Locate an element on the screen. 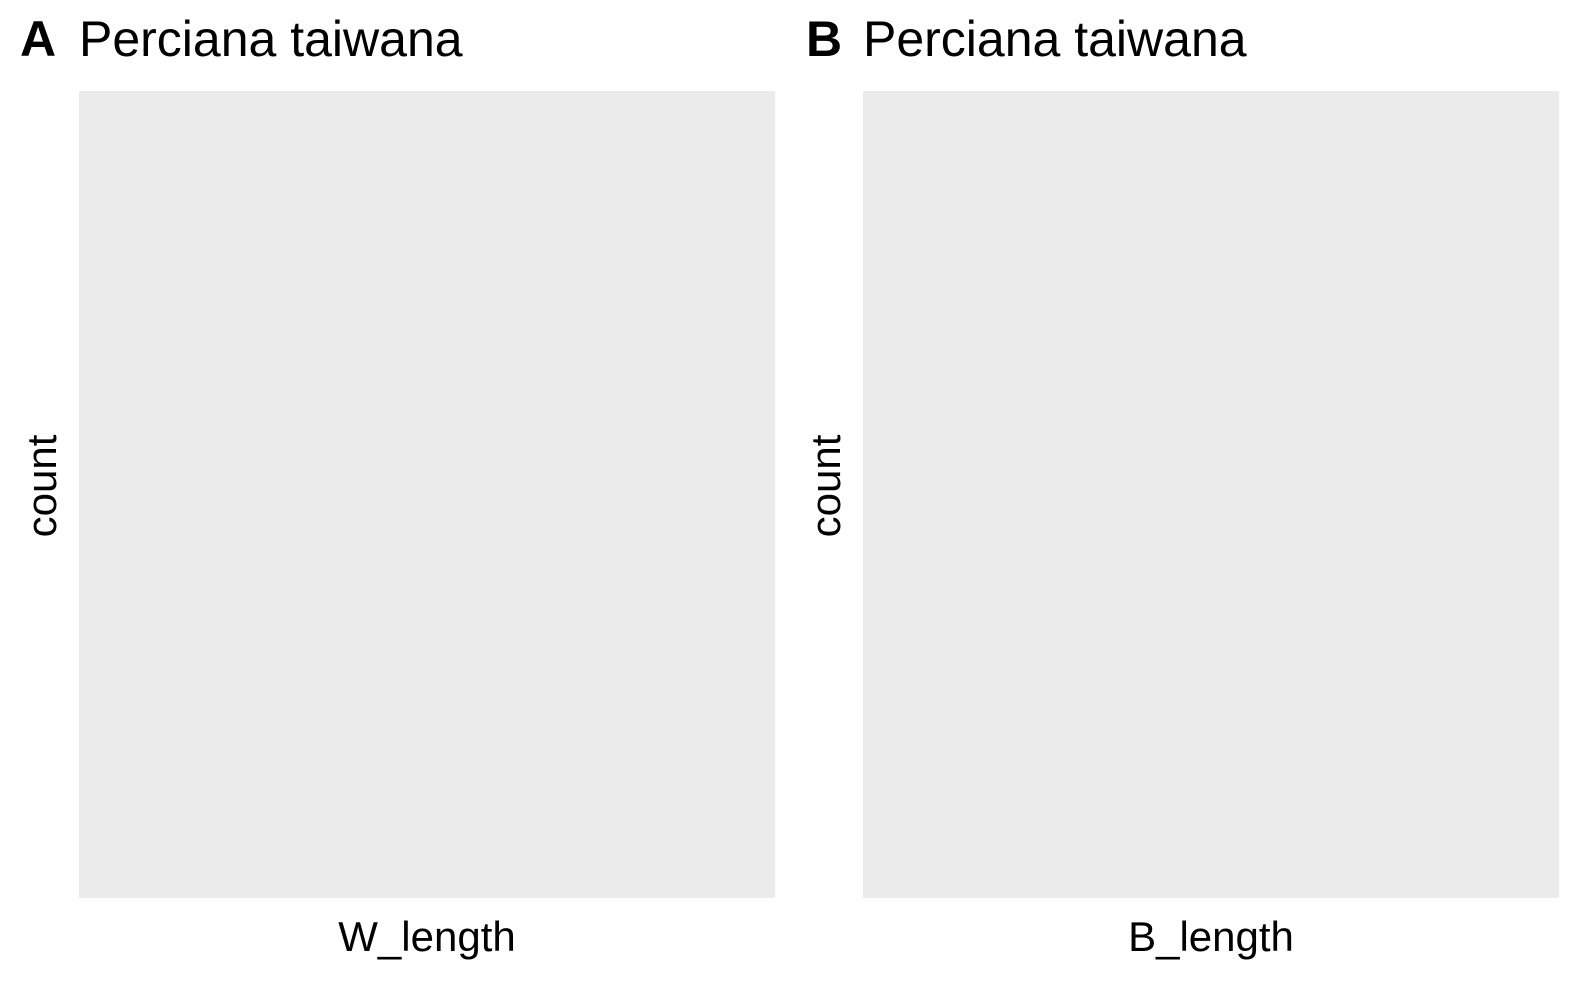 The image size is (1593, 984). x-axis-label: W_length is located at coordinates (427, 936).